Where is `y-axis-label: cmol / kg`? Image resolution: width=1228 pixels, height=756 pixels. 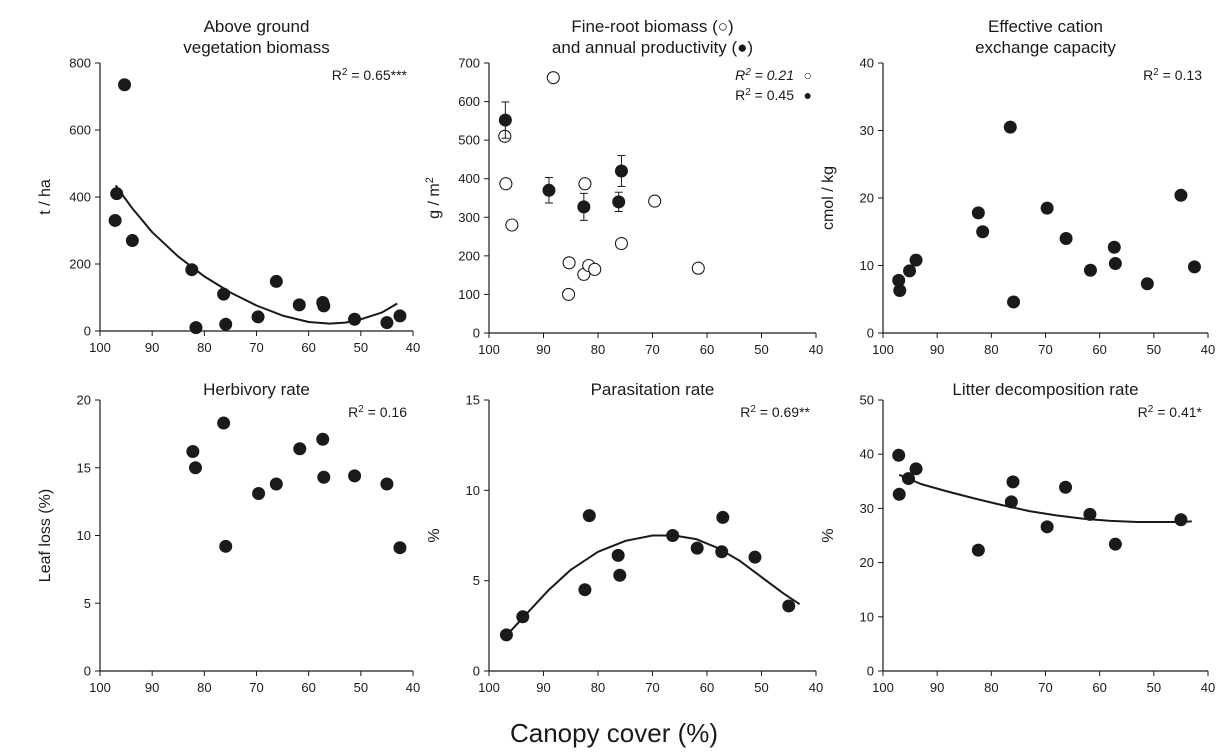
y-axis-label: cmol / kg is located at coordinates (828, 198).